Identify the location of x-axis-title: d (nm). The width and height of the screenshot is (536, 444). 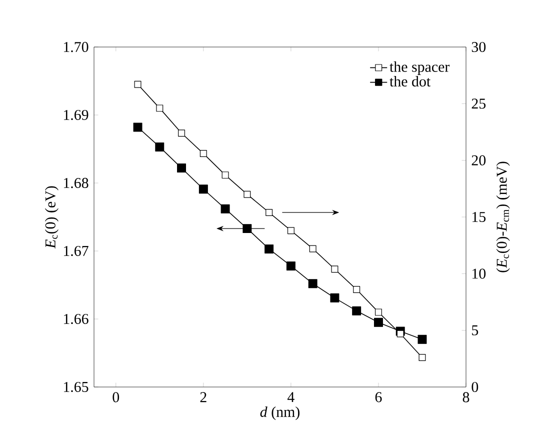
(280, 413).